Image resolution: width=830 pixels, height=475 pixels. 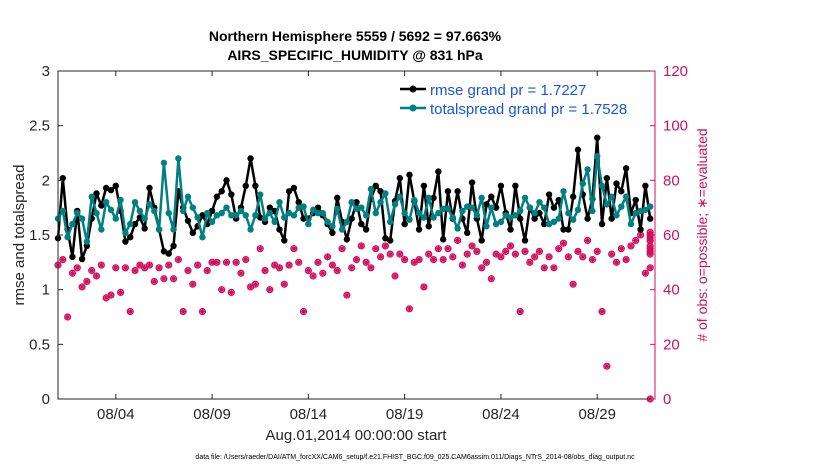 What do you see at coordinates (671, 344) in the screenshot?
I see `y-right-tick-label: 20` at bounding box center [671, 344].